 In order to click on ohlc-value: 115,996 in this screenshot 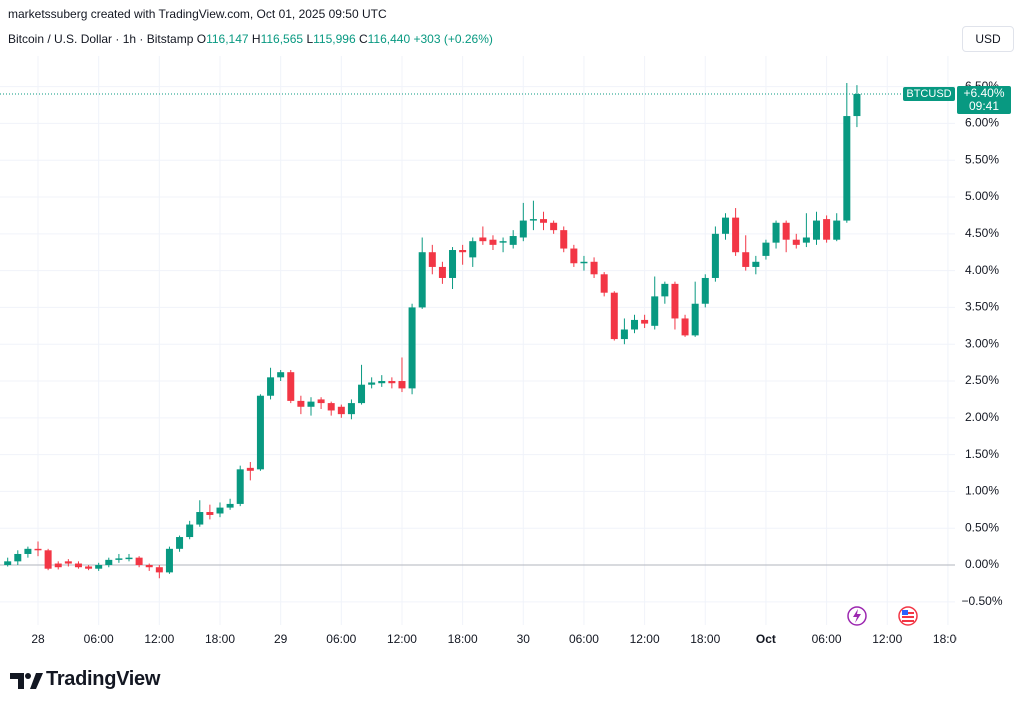, I will do `click(334, 39)`.